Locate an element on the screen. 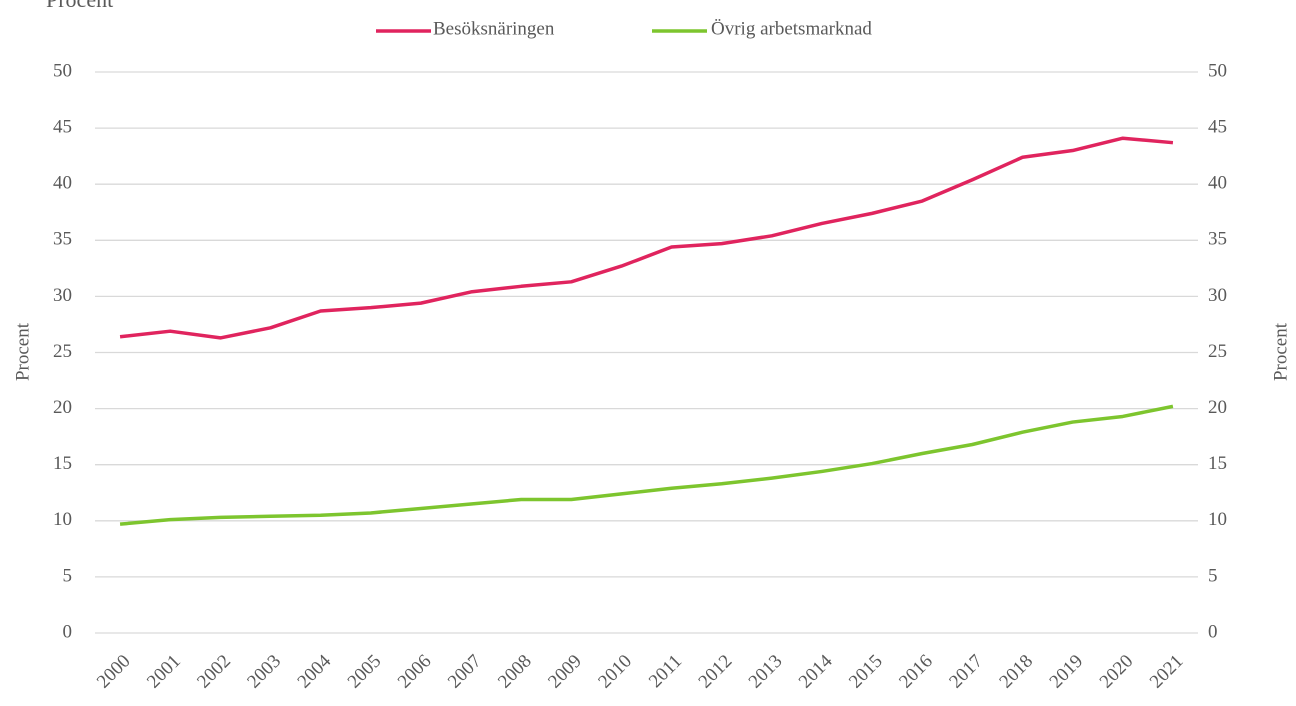  y2-axis-label: Procent is located at coordinates (1280, 351).